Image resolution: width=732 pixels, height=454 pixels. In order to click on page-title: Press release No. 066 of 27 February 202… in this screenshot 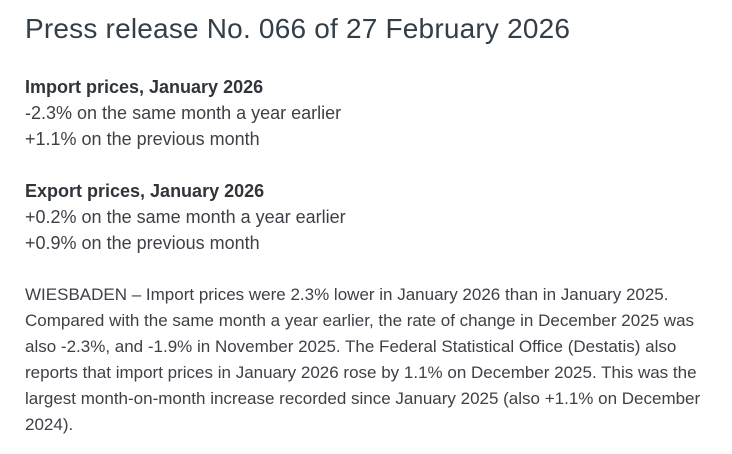, I will do `click(298, 28)`.